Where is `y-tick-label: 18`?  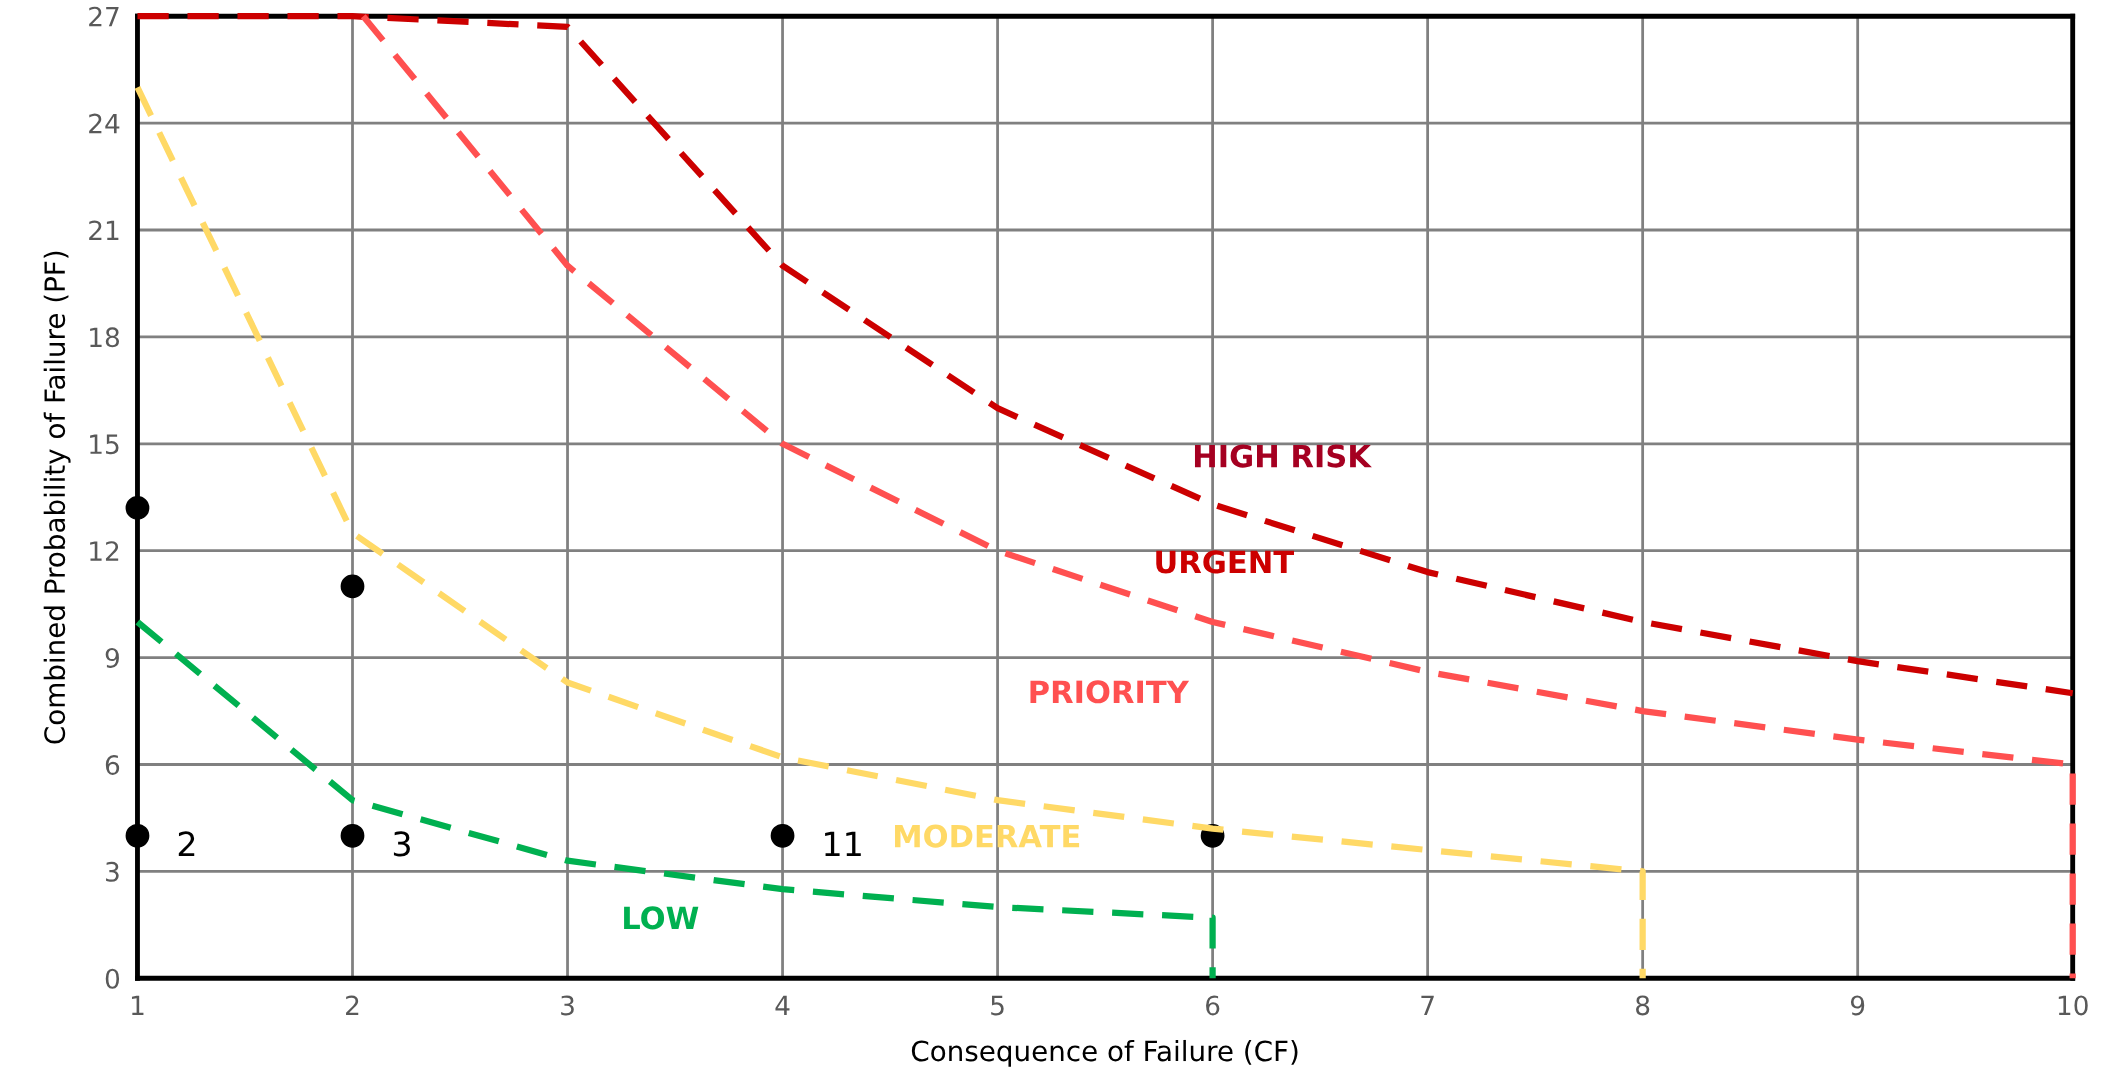 y-tick-label: 18 is located at coordinates (104, 337).